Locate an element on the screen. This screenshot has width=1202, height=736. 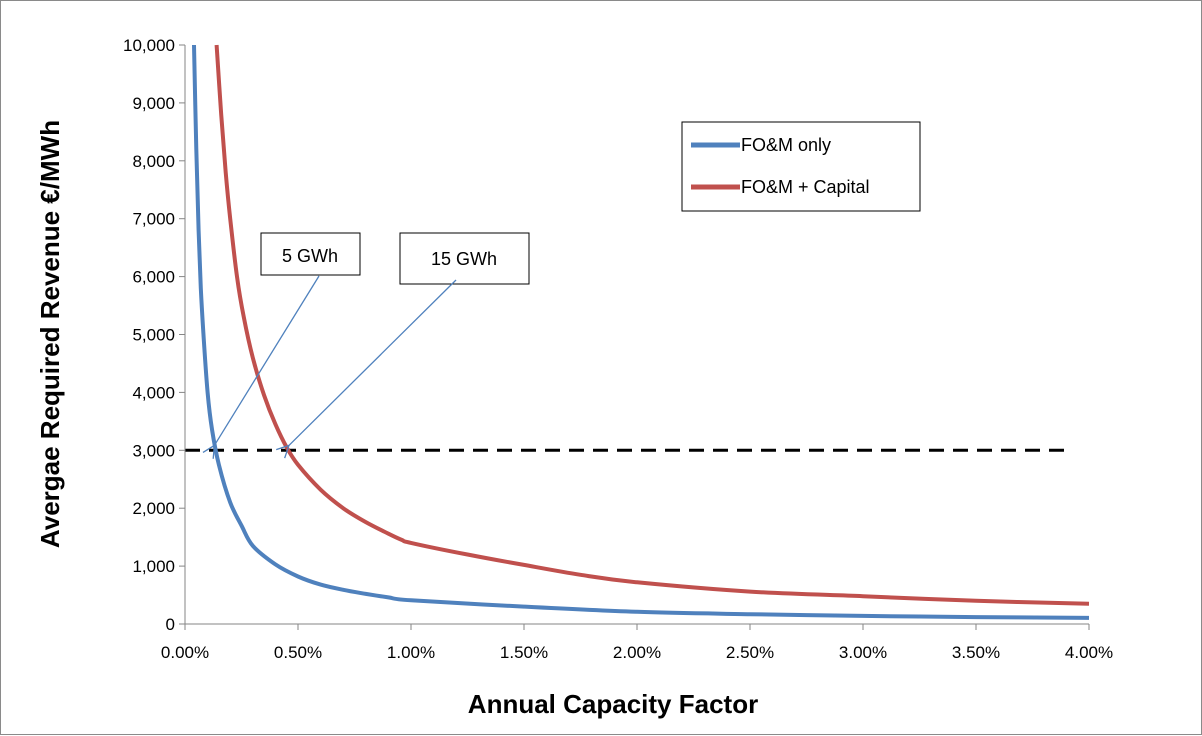
annotation-5-gwh: 5 GWh is located at coordinates (287, 338).